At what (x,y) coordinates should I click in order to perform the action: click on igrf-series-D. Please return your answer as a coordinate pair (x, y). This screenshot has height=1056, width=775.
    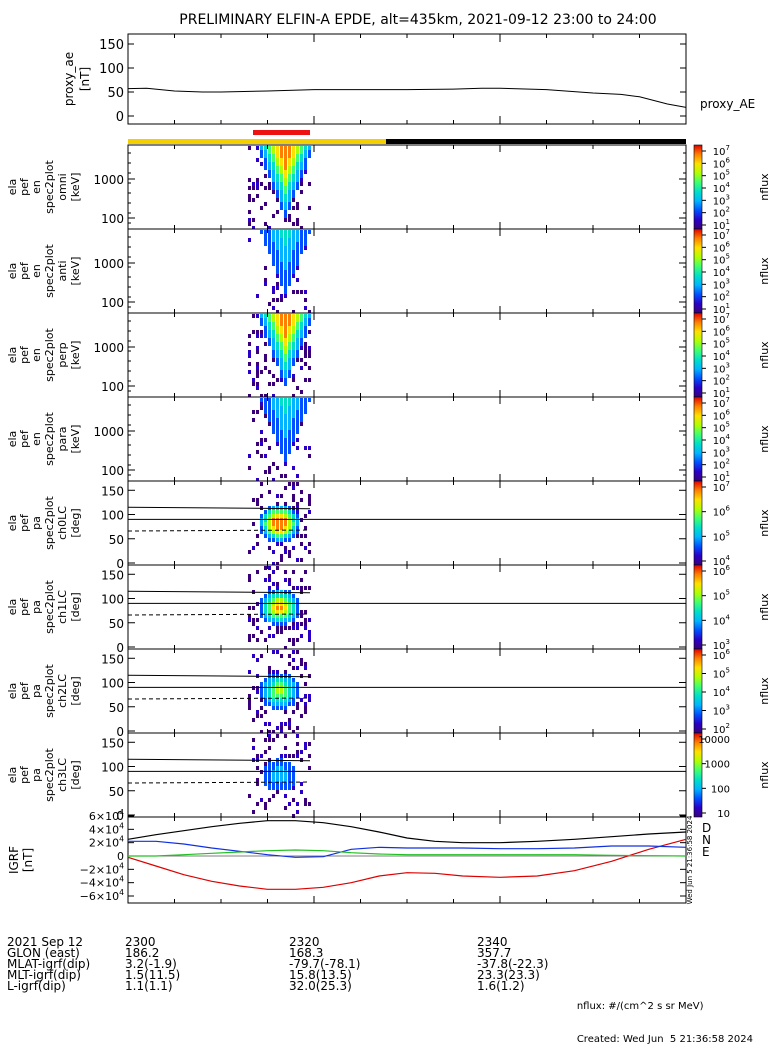
    Looking at the image, I should click on (407, 864).